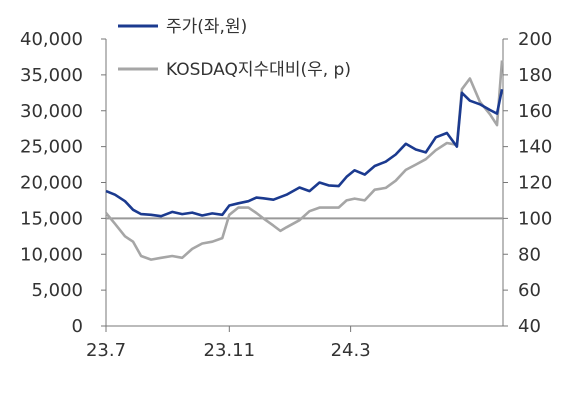 The image size is (572, 401). I want to click on y-left-tick-label: 35,000, so click(51, 75).